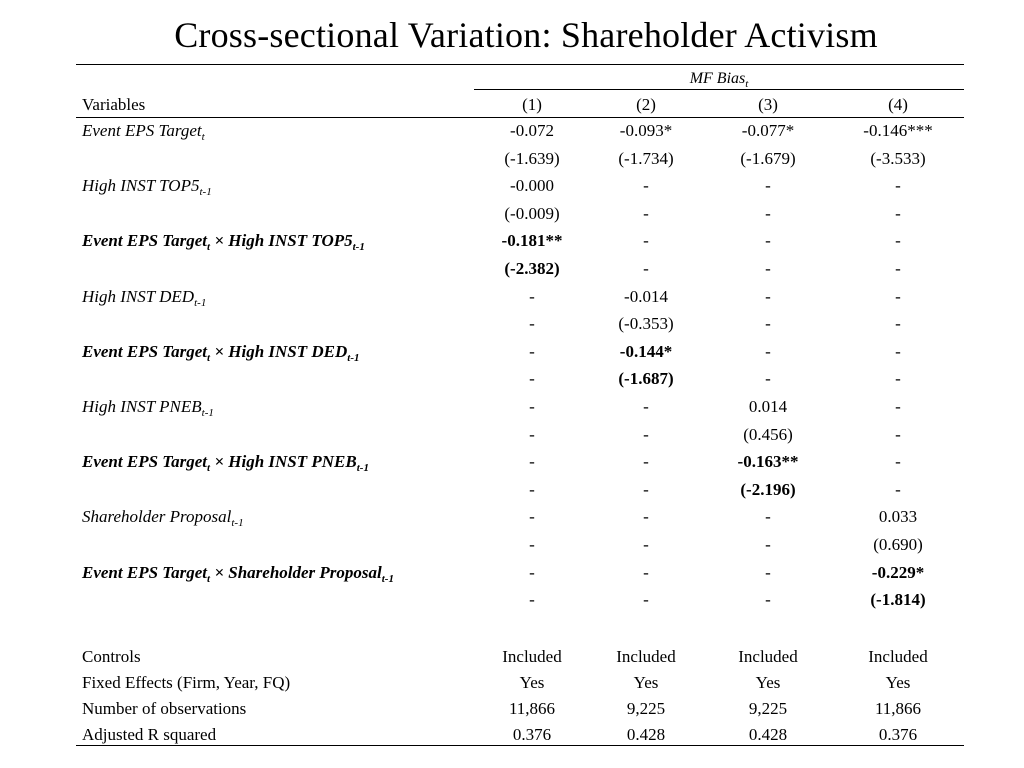 The width and height of the screenshot is (1024, 768). What do you see at coordinates (768, 734) in the screenshot?
I see `footer-value: 0.428` at bounding box center [768, 734].